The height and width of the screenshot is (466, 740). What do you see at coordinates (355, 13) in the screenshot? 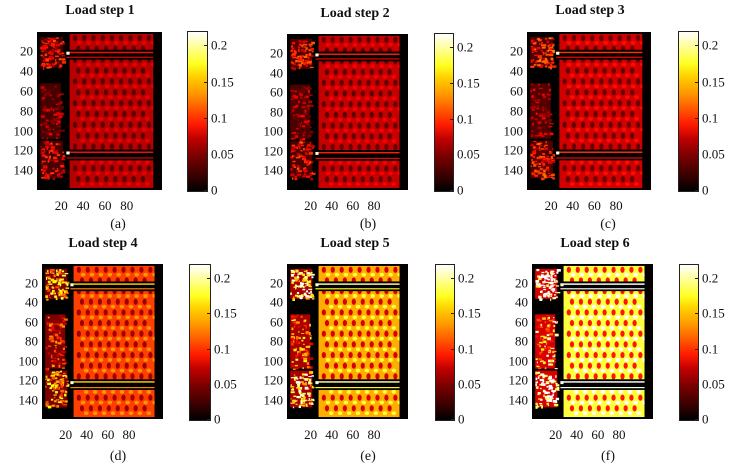
I see `subplot-title: Load step 2` at bounding box center [355, 13].